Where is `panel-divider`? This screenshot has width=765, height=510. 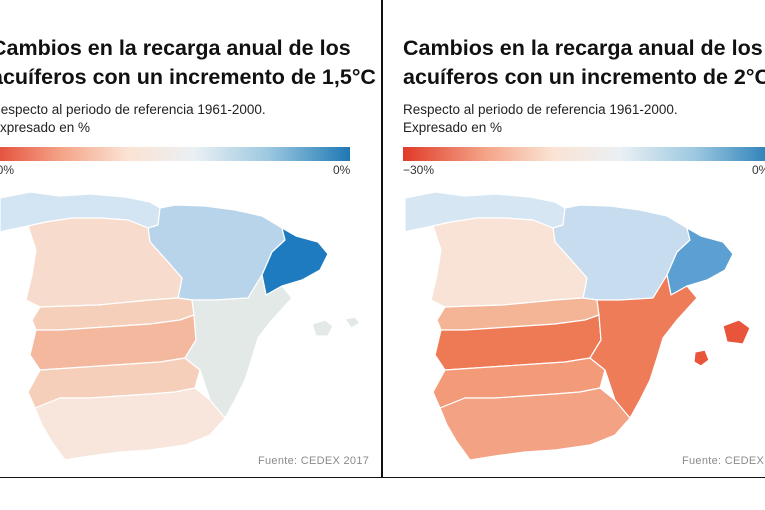
panel-divider is located at coordinates (382, 239).